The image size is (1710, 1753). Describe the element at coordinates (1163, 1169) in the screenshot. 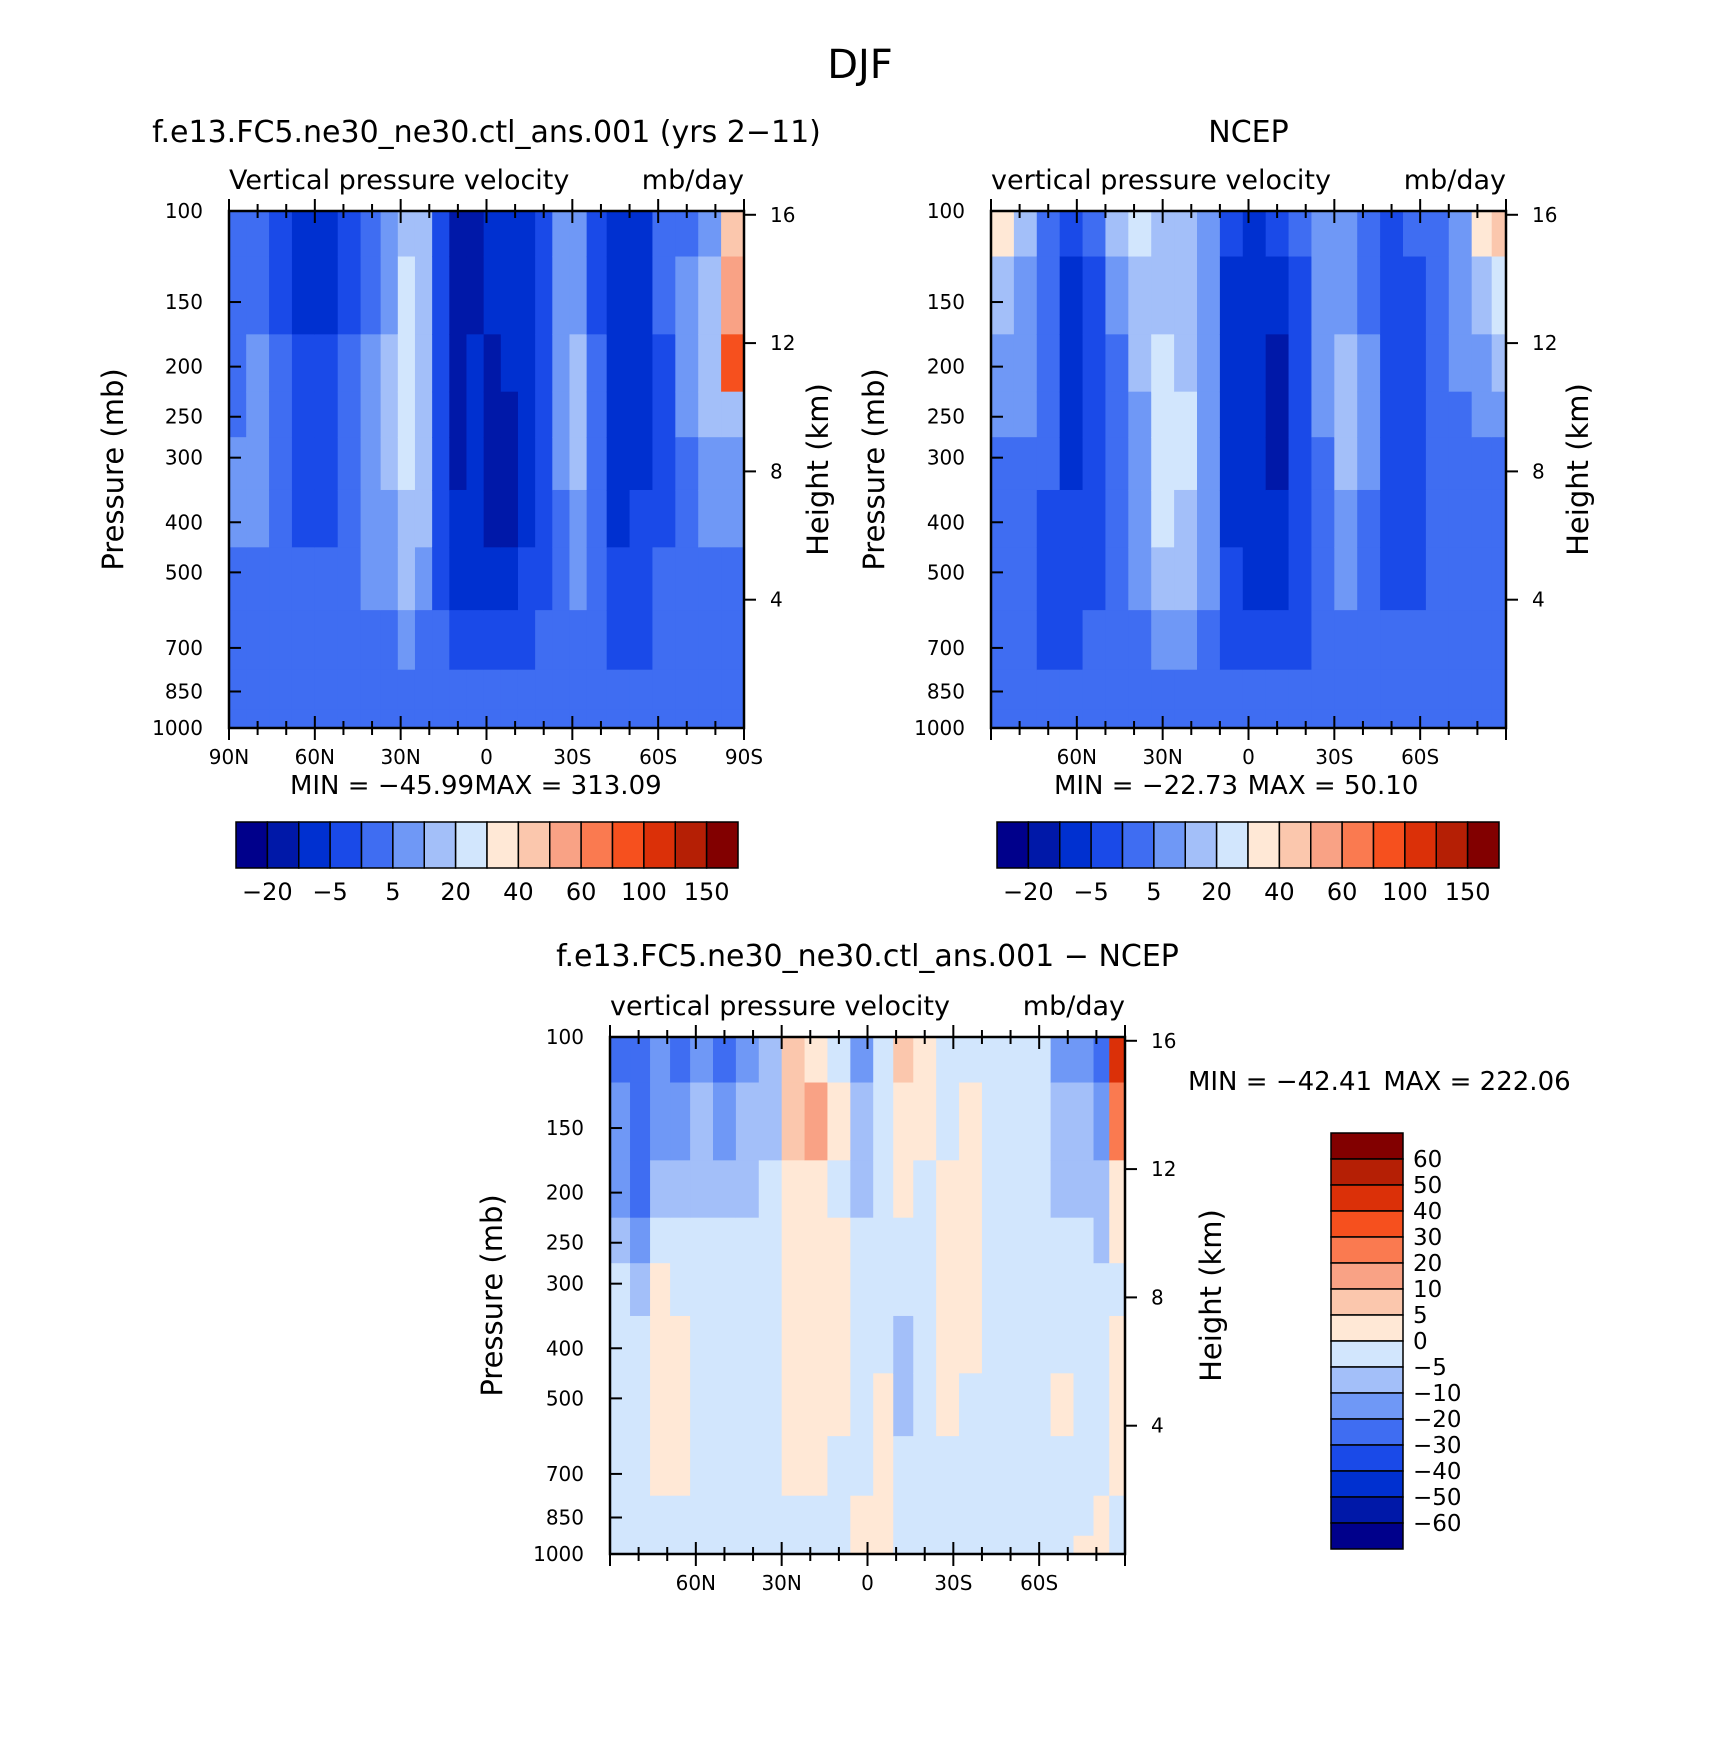

I see `height-tick-label: 12` at that location.